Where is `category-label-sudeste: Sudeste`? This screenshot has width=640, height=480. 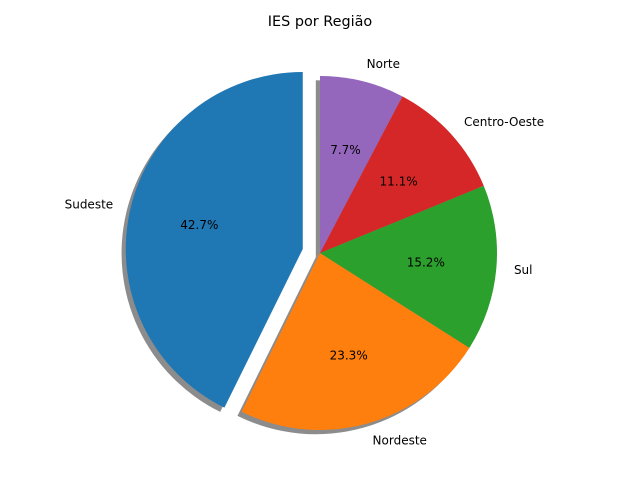 category-label-sudeste: Sudeste is located at coordinates (89, 205).